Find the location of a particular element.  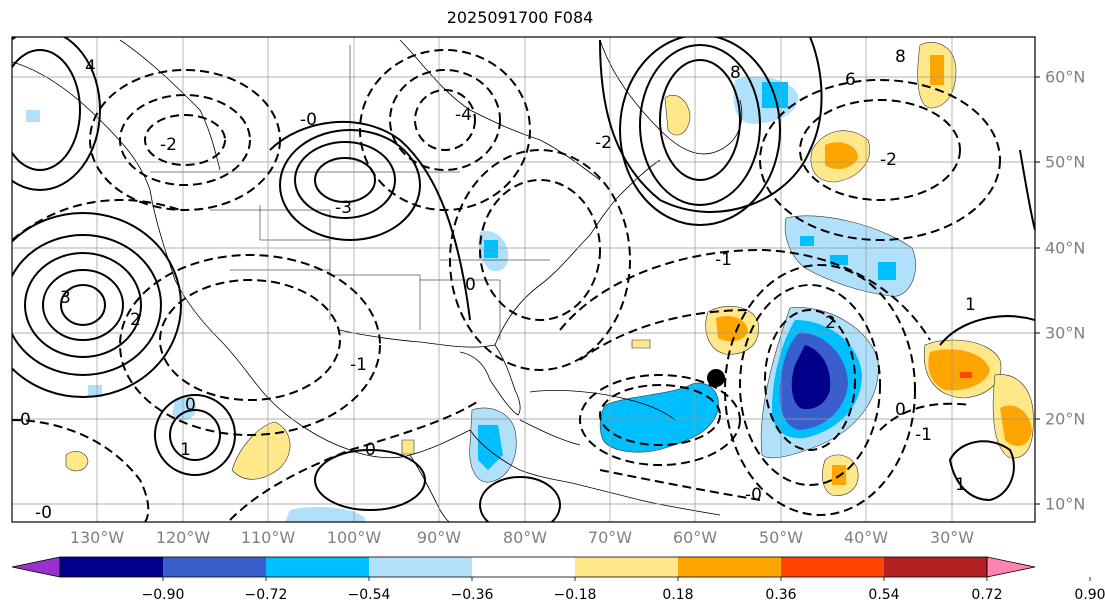

colorbar-tick-label: 0.90 is located at coordinates (1089, 595).